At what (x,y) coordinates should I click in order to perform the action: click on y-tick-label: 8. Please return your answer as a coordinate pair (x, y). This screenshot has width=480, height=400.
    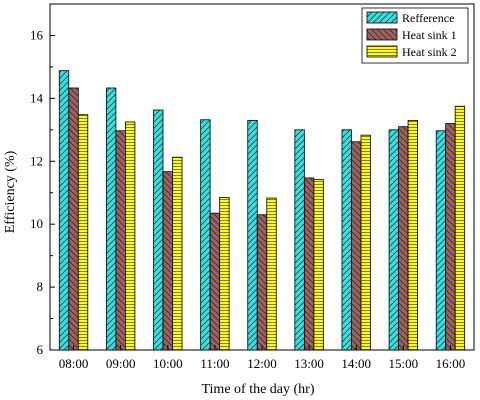
    Looking at the image, I should click on (40, 286).